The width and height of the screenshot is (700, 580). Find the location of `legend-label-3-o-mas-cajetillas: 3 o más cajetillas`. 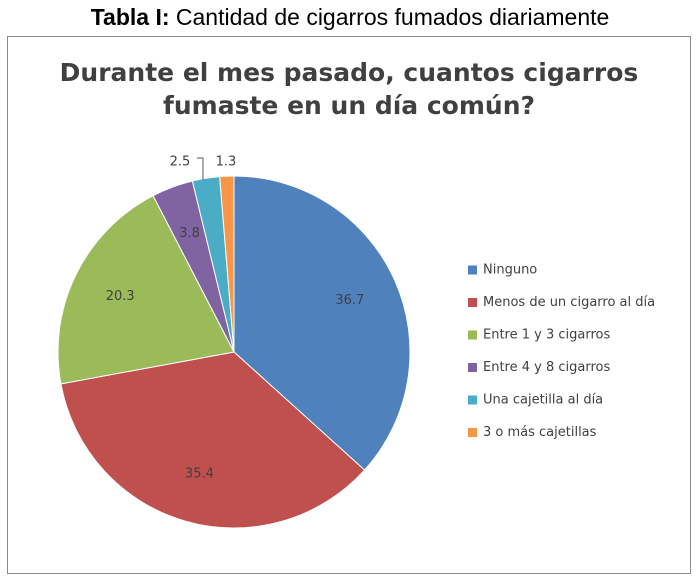

legend-label-3-o-mas-cajetillas: 3 o más cajetillas is located at coordinates (540, 432).